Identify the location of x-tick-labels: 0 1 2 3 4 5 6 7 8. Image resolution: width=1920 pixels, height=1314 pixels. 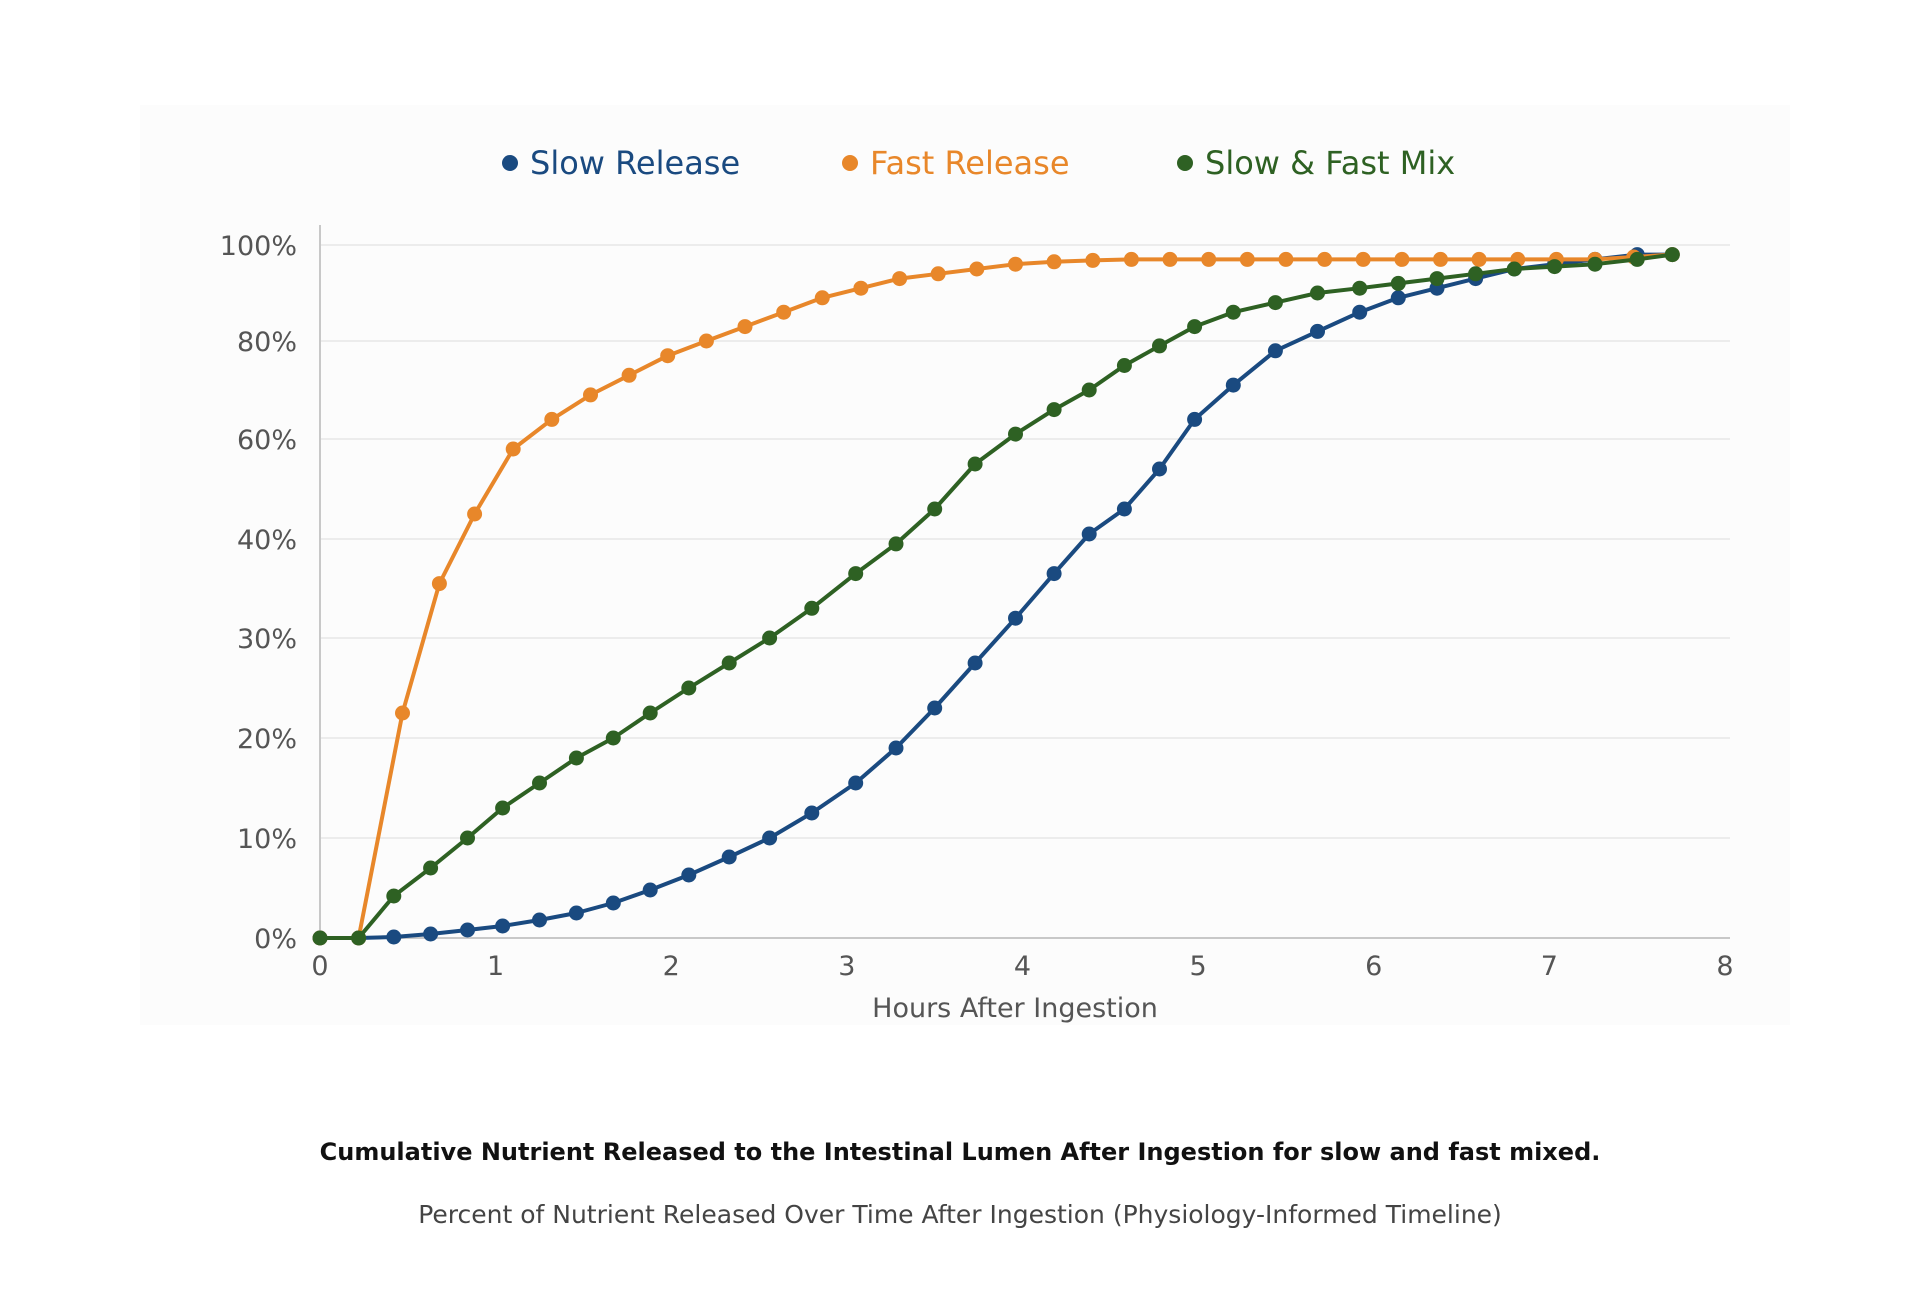
(1022, 966).